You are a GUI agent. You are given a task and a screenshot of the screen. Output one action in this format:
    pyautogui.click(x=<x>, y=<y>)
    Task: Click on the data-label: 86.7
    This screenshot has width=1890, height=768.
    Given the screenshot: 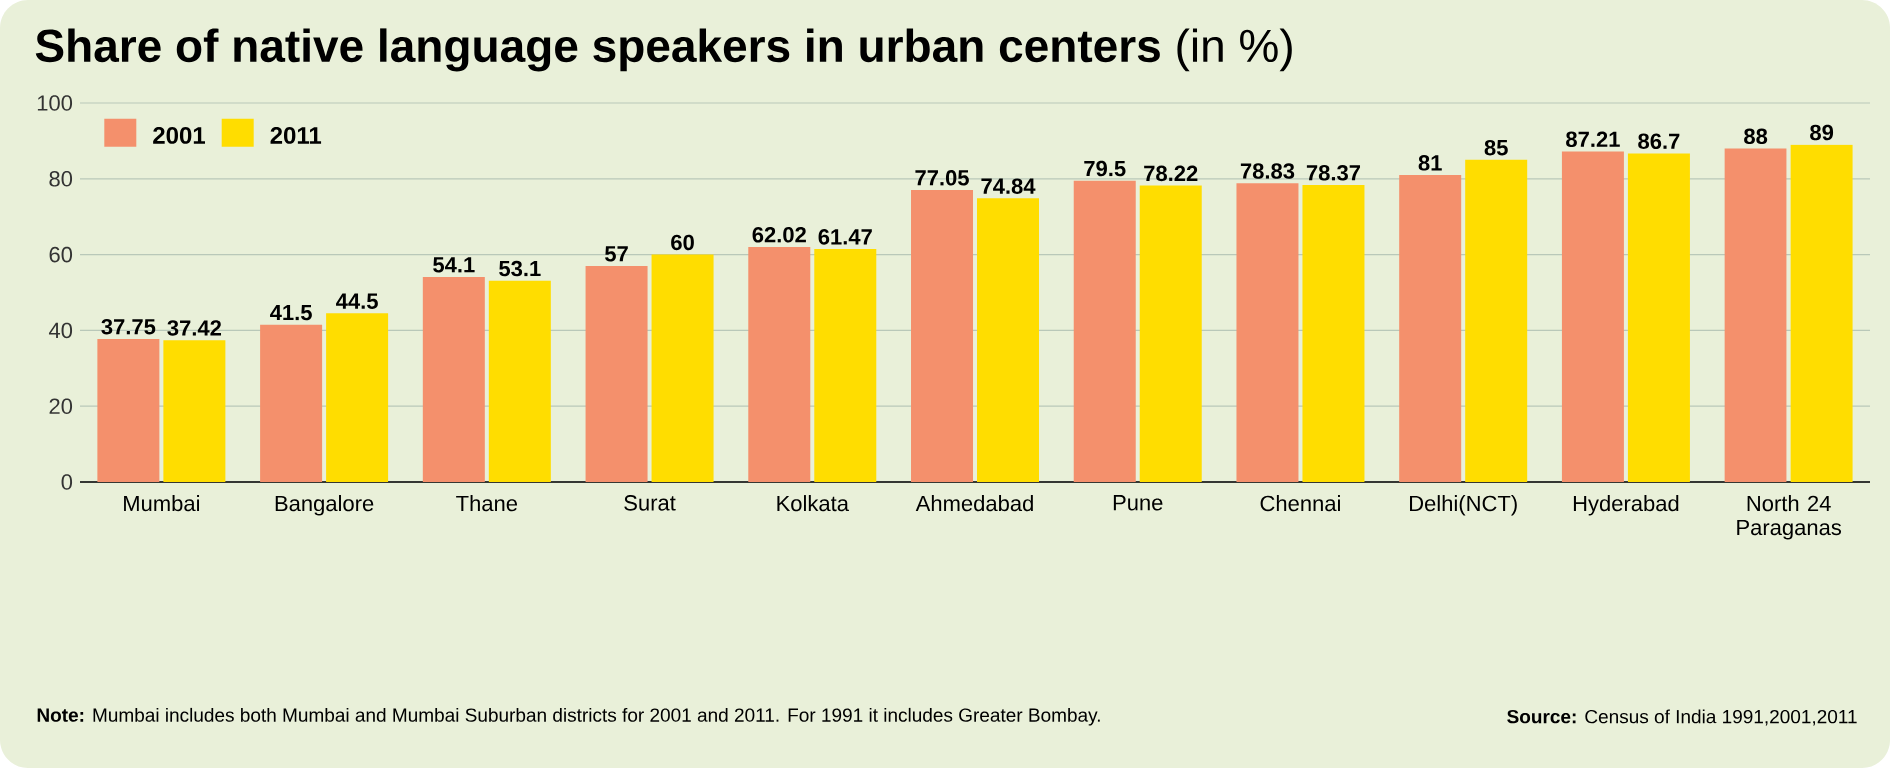 What is the action you would take?
    pyautogui.click(x=1659, y=141)
    